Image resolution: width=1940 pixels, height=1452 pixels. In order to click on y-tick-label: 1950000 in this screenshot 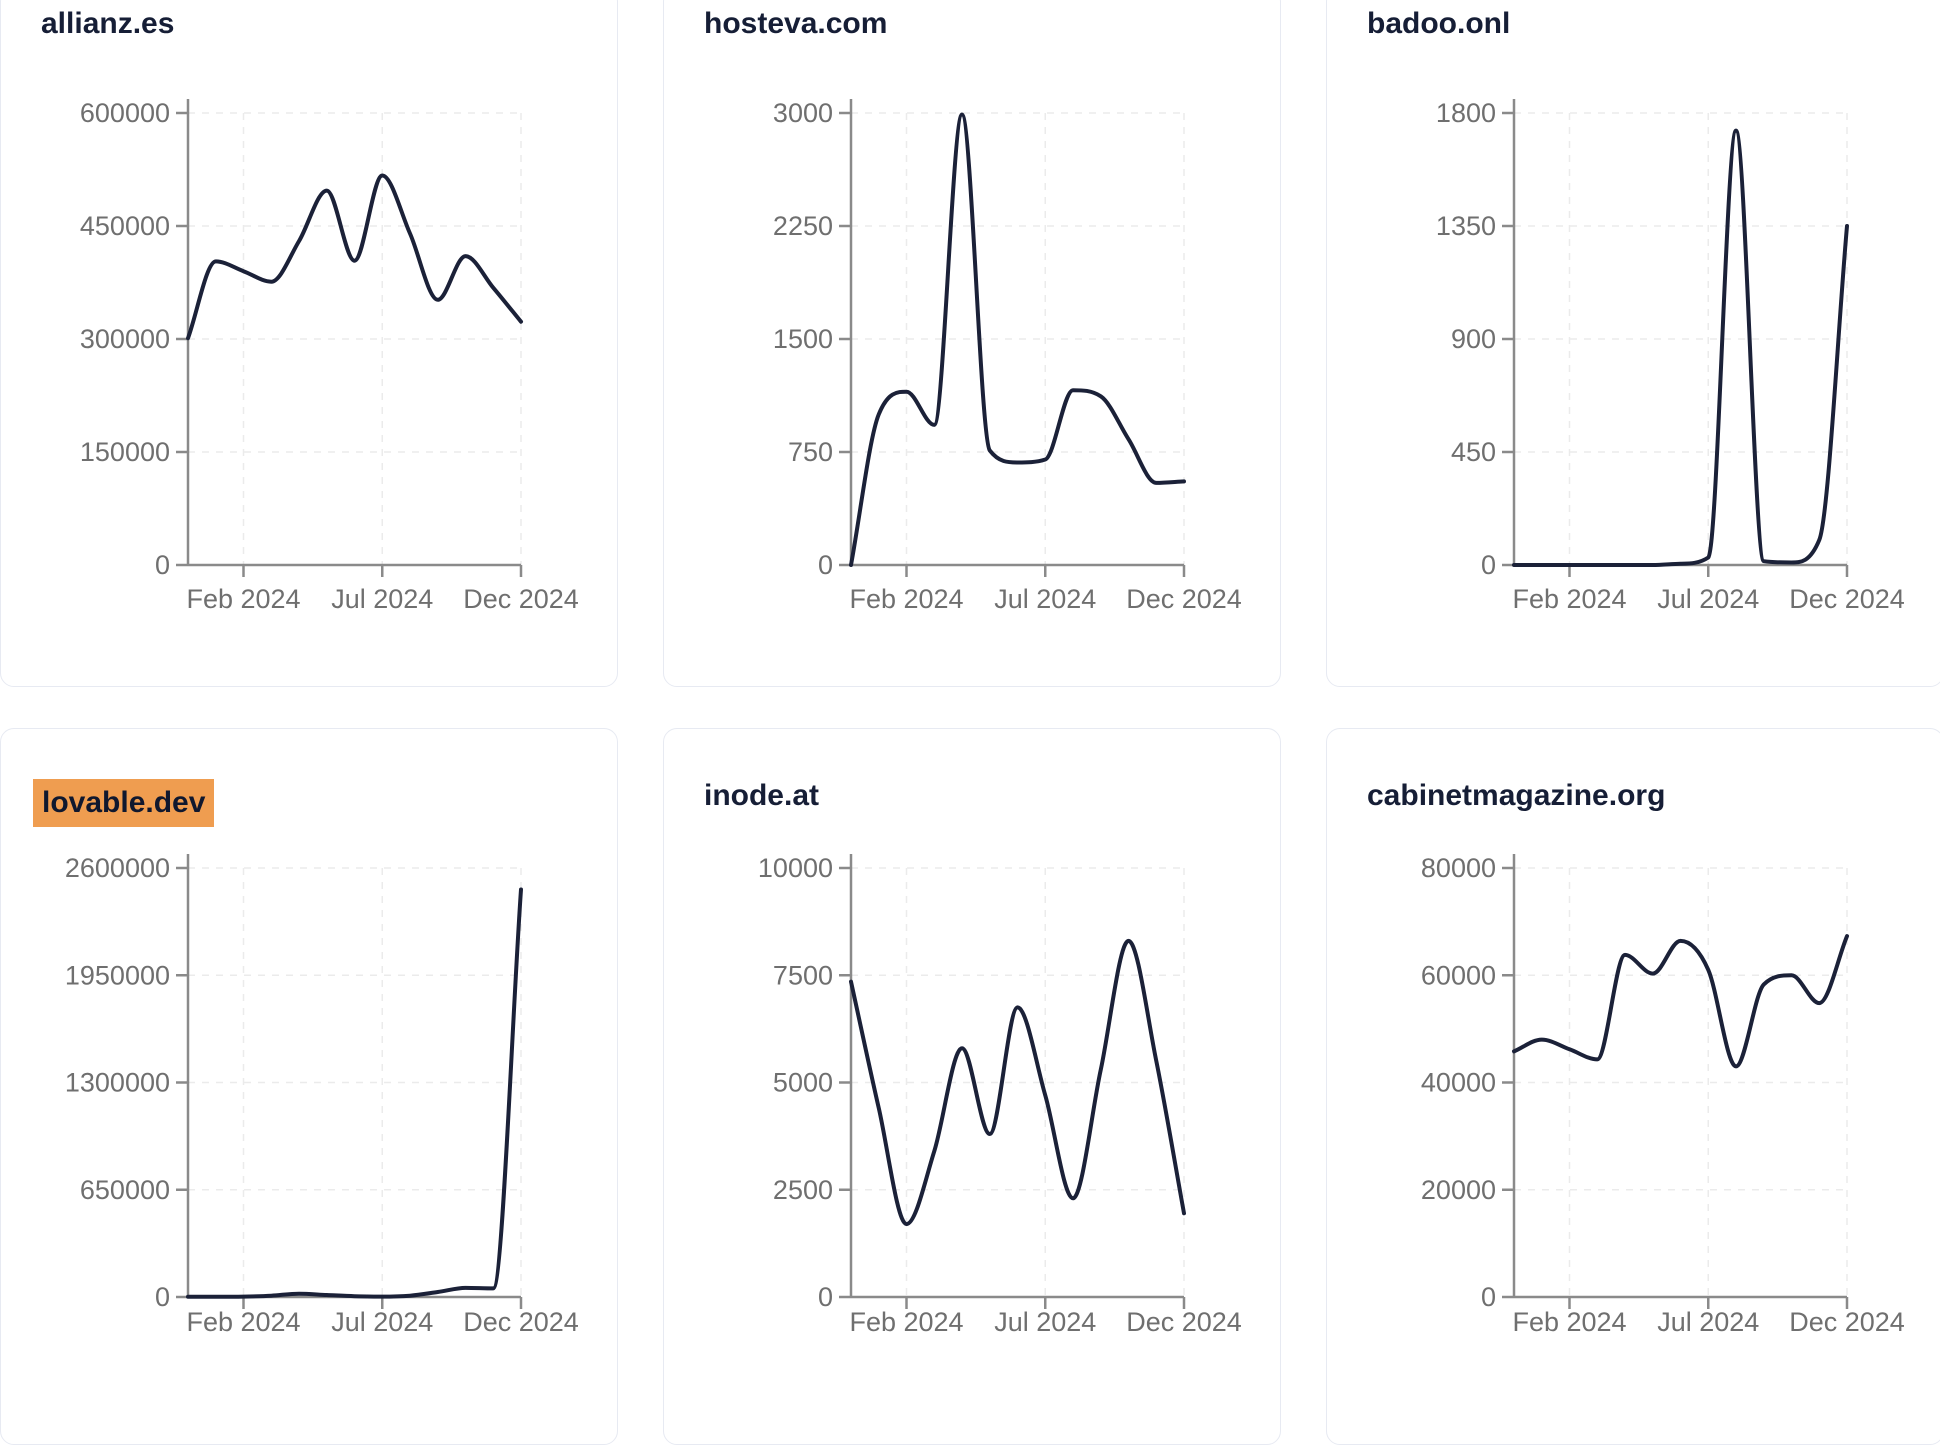, I will do `click(117, 975)`.